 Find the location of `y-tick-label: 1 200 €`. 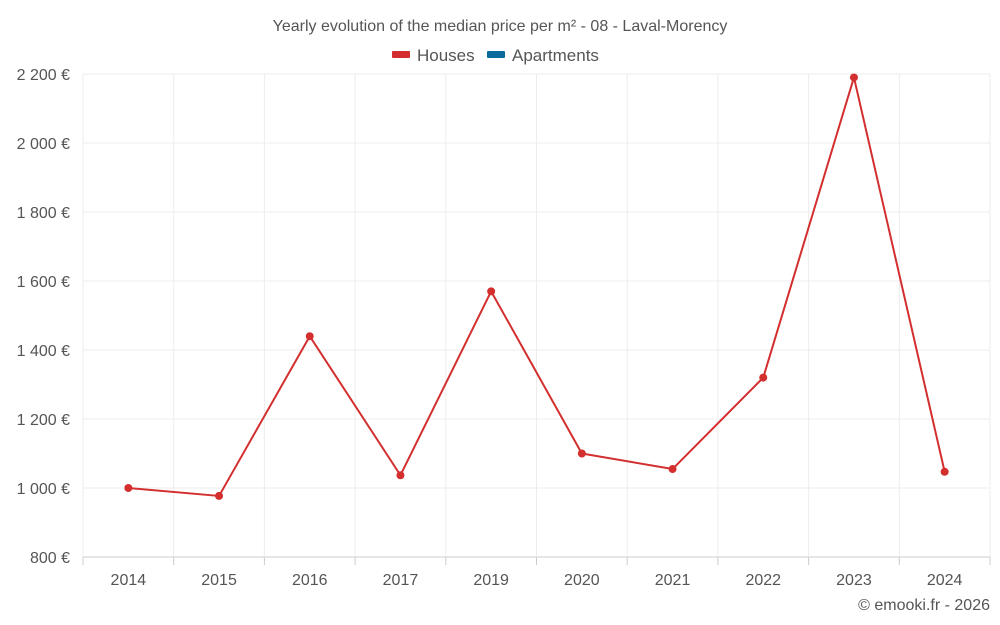

y-tick-label: 1 200 € is located at coordinates (43, 420).